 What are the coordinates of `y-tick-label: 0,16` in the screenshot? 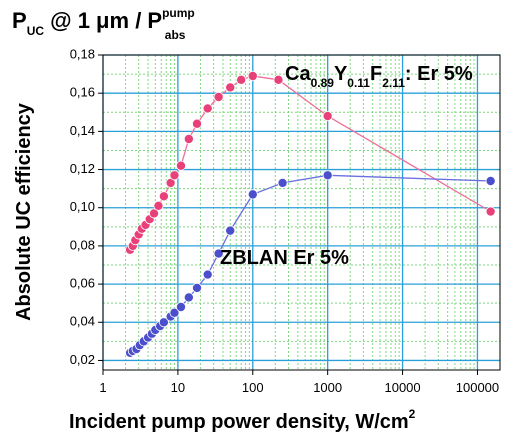 It's located at (82, 92).